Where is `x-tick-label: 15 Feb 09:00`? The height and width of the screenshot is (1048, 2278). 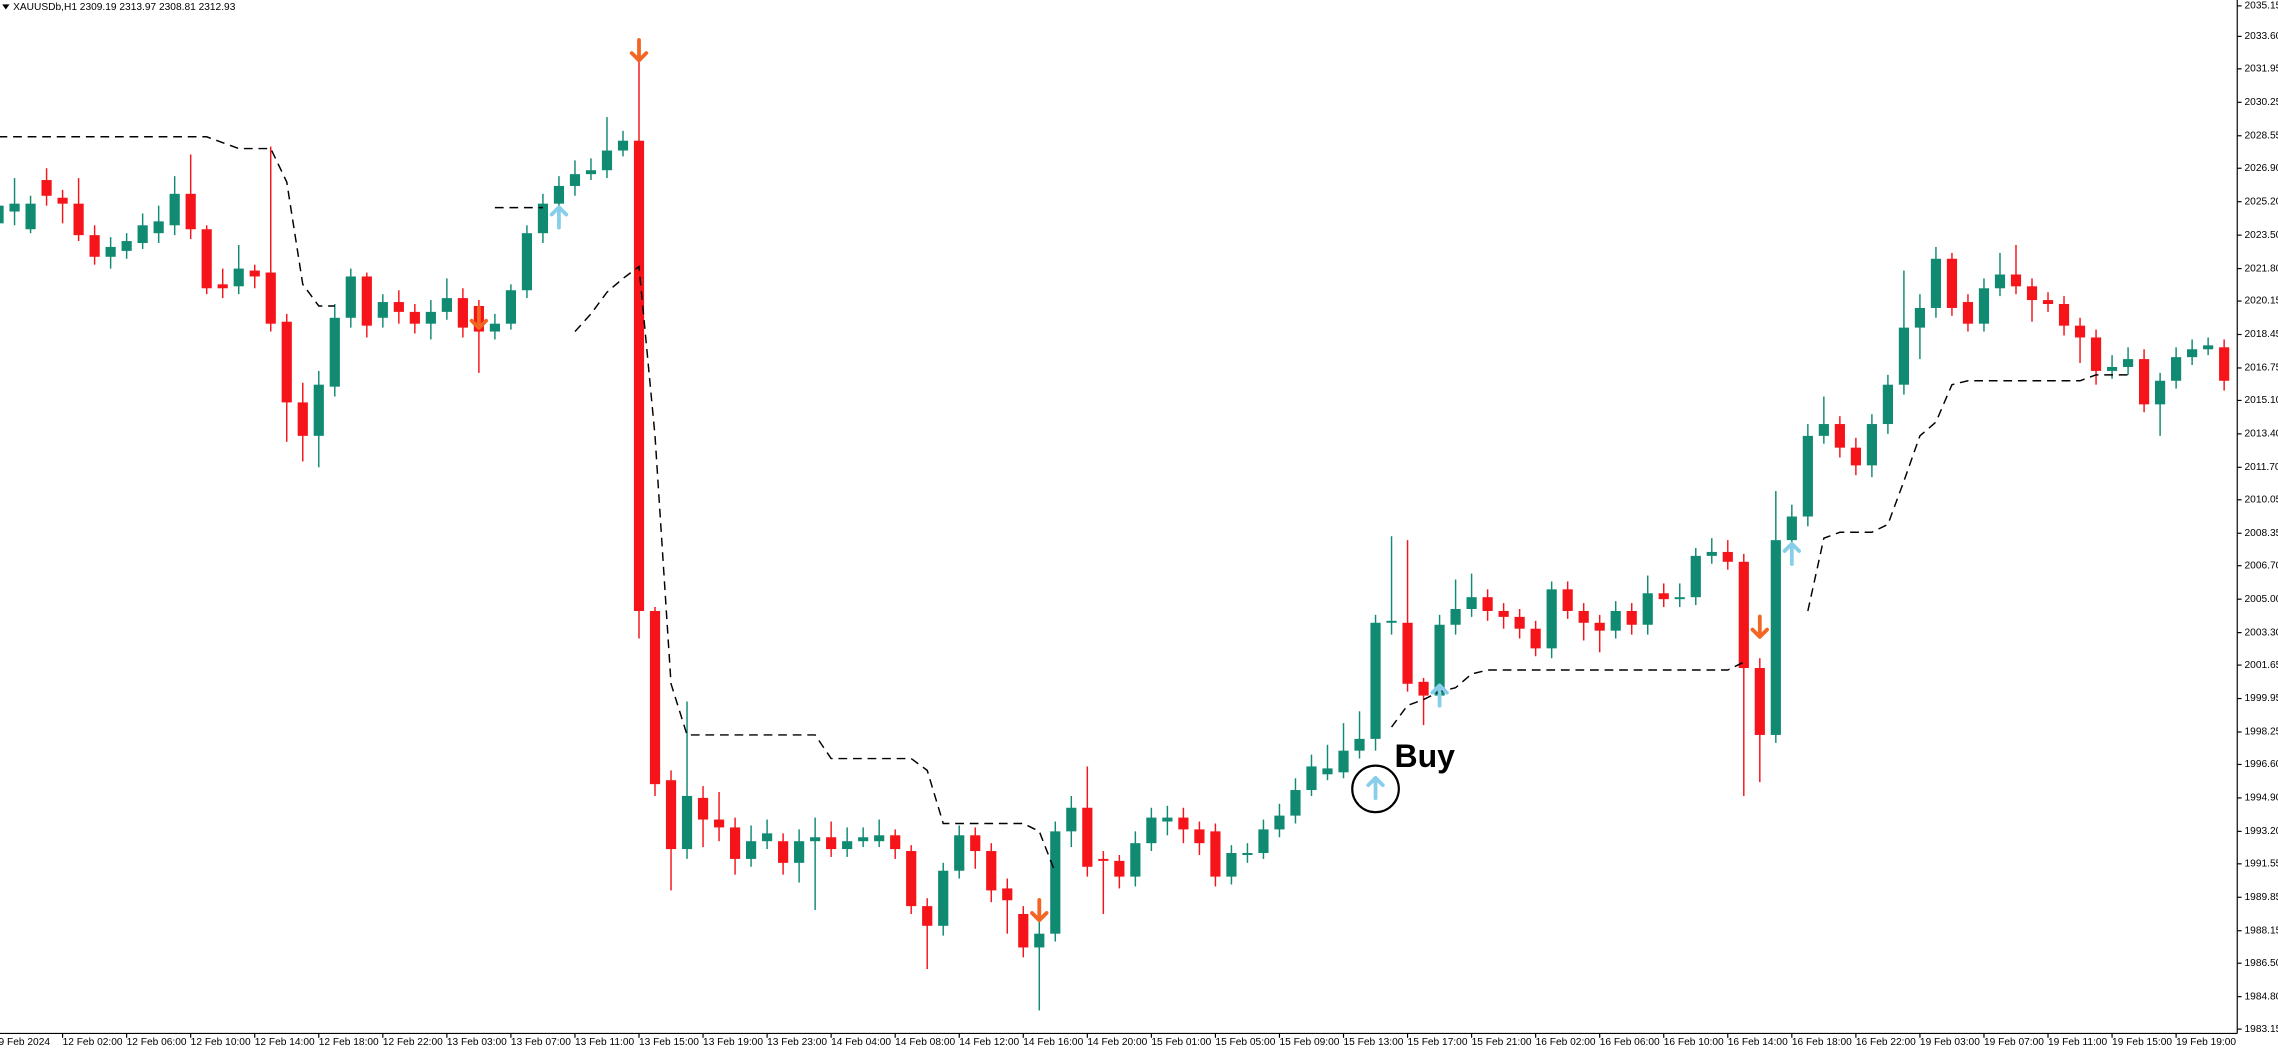
x-tick-label: 15 Feb 09:00 is located at coordinates (1309, 1042).